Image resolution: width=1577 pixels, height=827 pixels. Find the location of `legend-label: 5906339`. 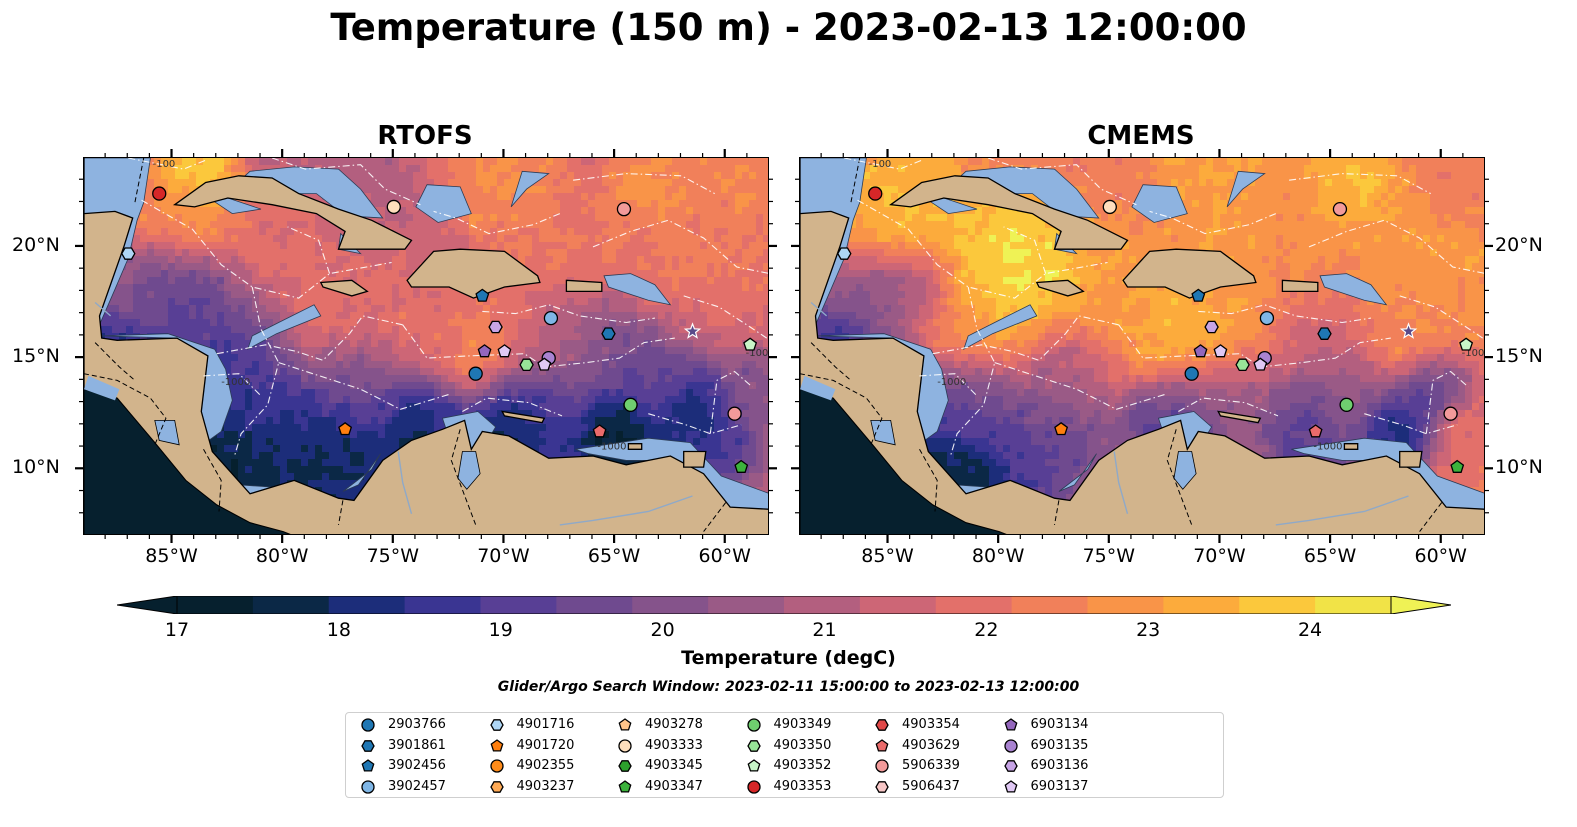

legend-label: 5906339 is located at coordinates (931, 765).